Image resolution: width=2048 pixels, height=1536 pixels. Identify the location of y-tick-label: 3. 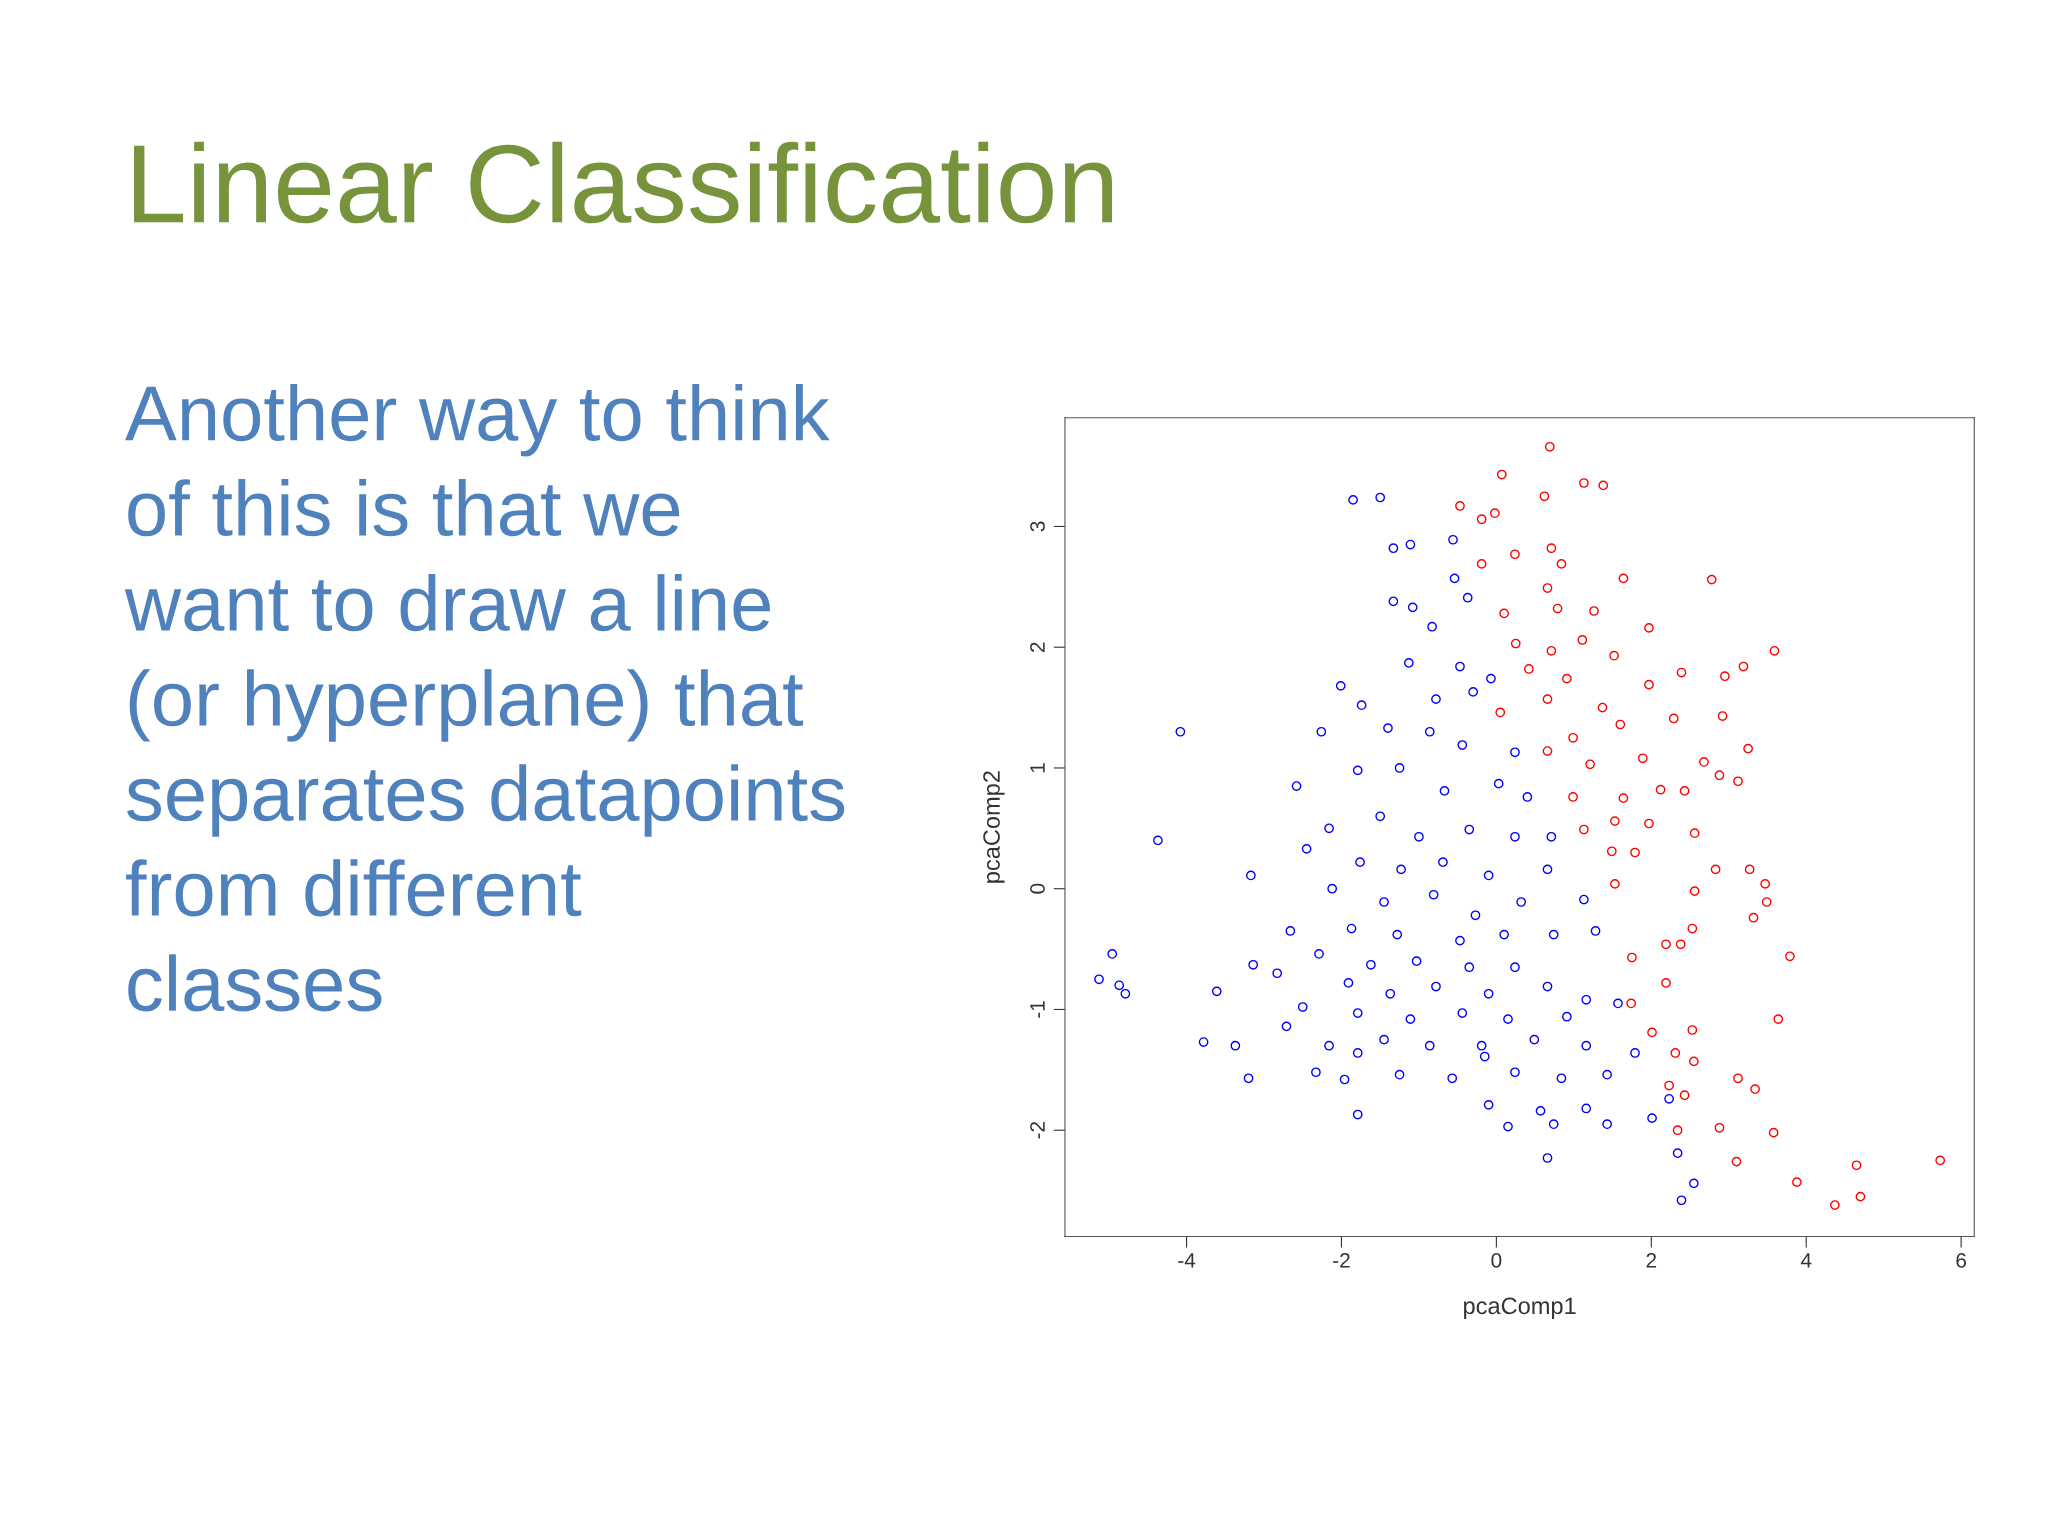
(1037, 526).